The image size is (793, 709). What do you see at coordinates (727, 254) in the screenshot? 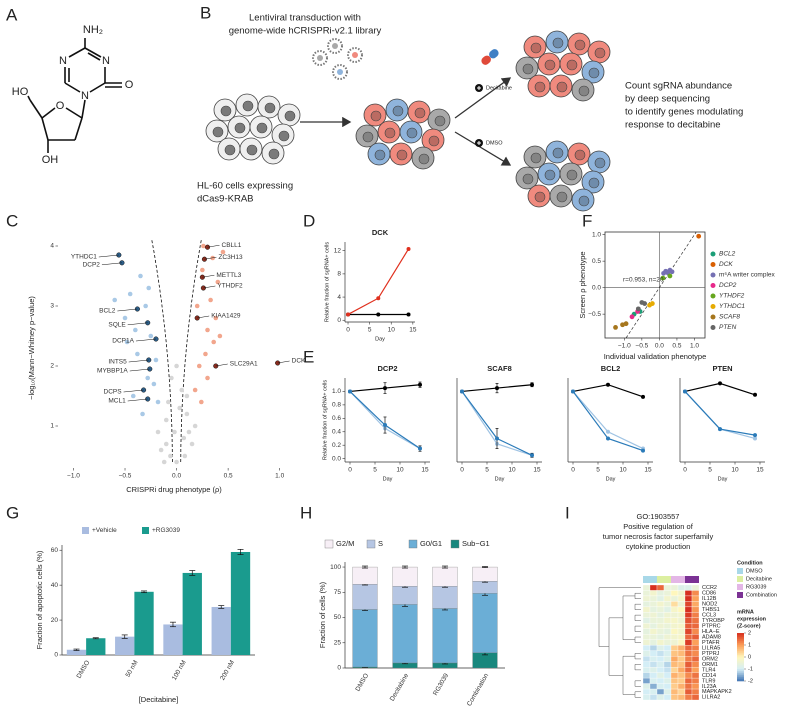
I see `legend-label: BCL2` at bounding box center [727, 254].